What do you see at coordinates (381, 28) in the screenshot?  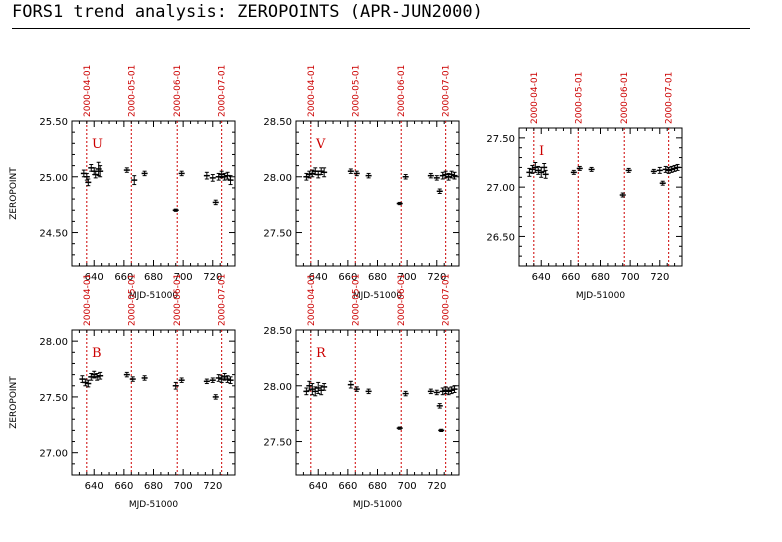 I see `title-divider` at bounding box center [381, 28].